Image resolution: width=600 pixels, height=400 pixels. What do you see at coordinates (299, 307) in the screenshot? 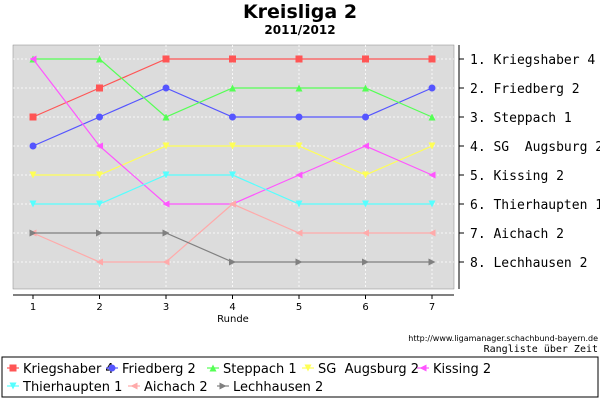
I see `x-tick-label: 5` at bounding box center [299, 307].